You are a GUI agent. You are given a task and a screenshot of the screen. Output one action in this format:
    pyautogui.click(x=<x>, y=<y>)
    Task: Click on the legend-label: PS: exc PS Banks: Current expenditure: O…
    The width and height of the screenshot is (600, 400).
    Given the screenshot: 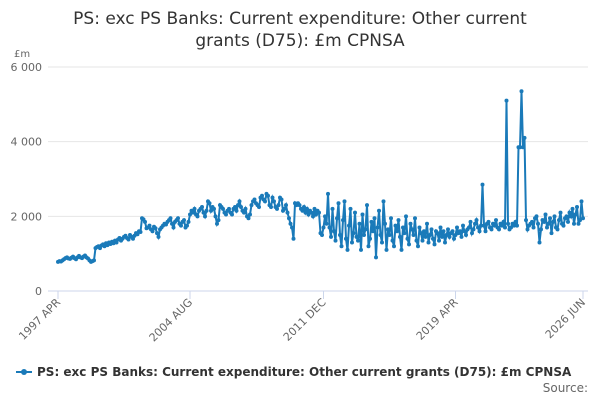 What is the action you would take?
    pyautogui.click(x=304, y=372)
    